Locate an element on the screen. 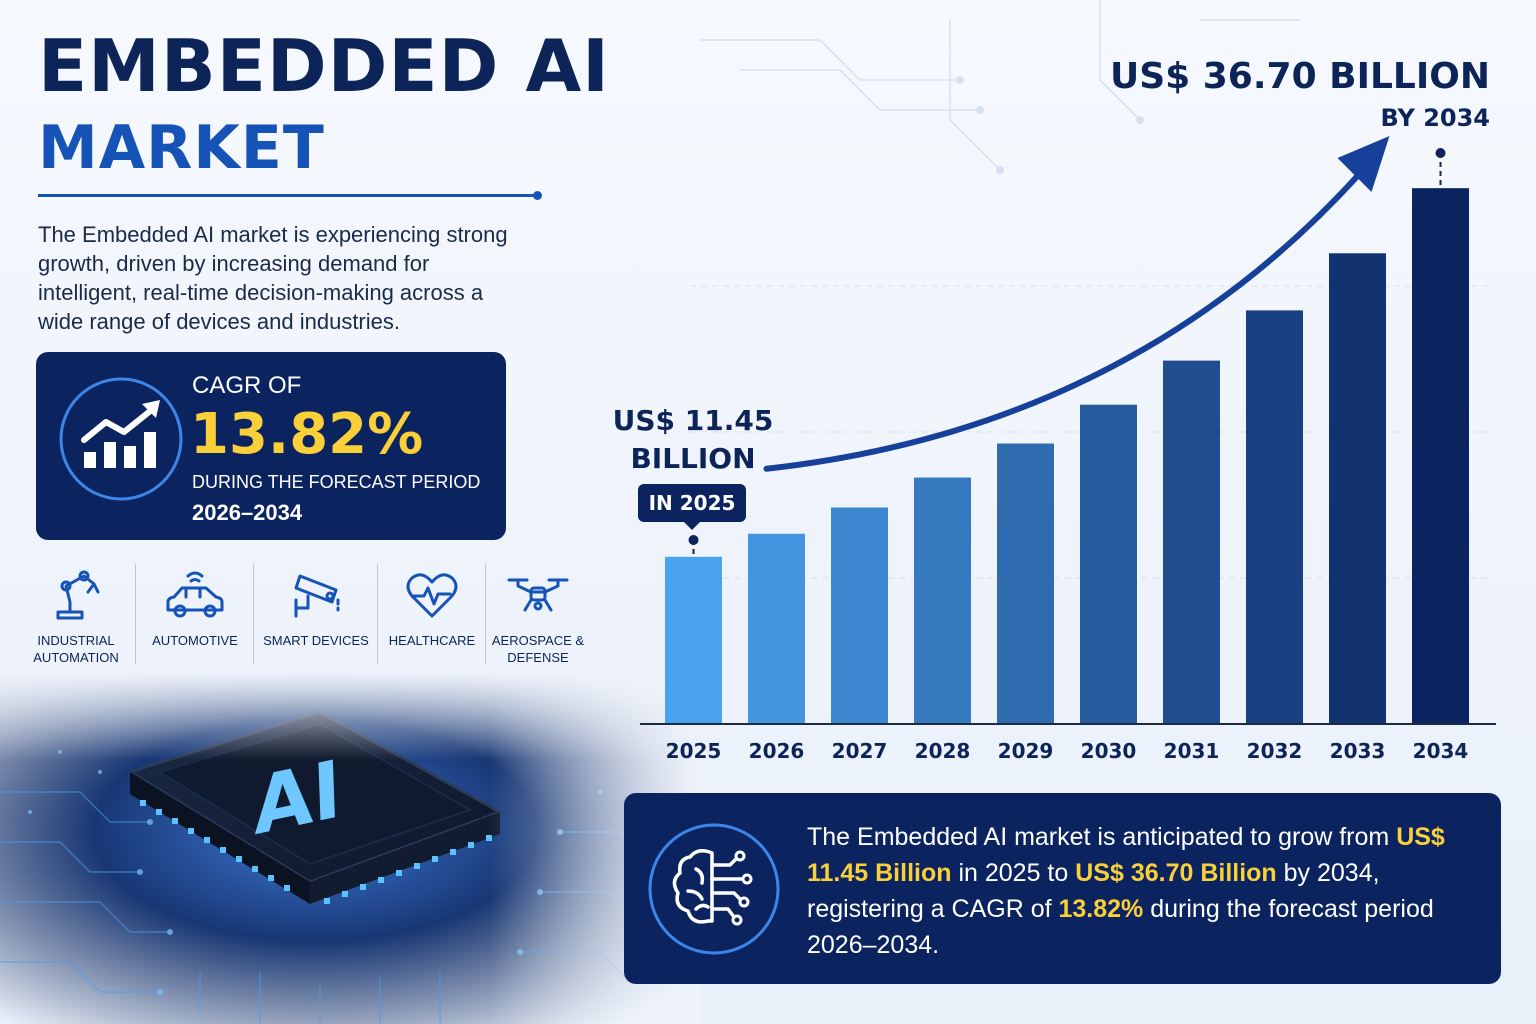 This screenshot has width=1536, height=1024. start-value-callout: US$ 11.45 BILLION is located at coordinates (693, 439).